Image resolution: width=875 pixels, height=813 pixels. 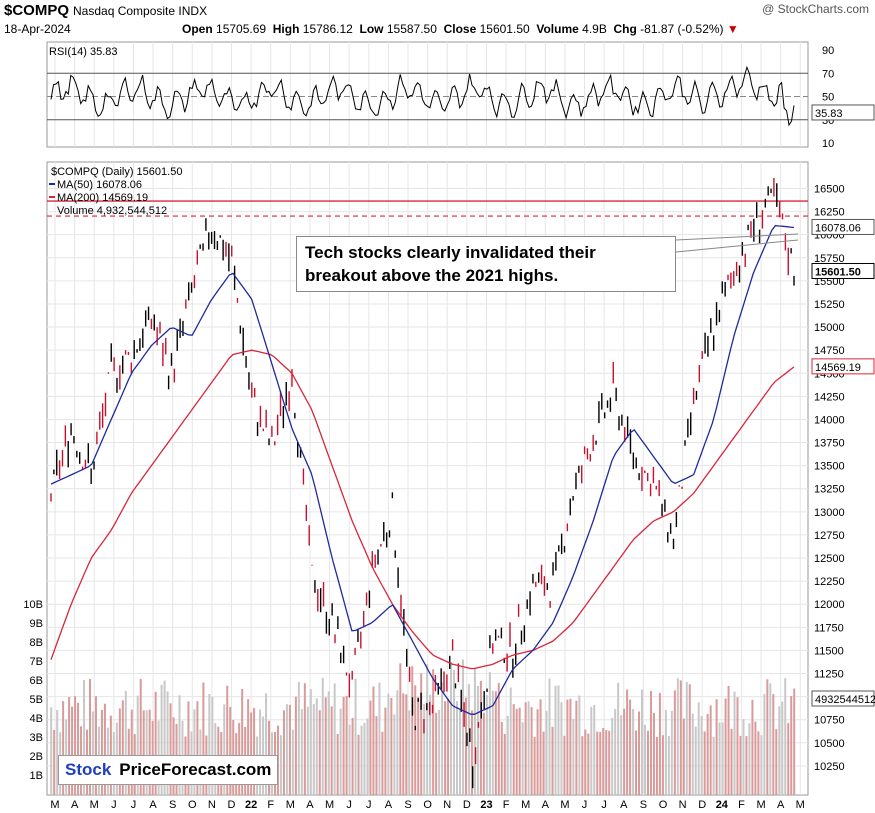 I want to click on callout-line-1: Tech stocks clearly invalidated their, so click(x=450, y=252).